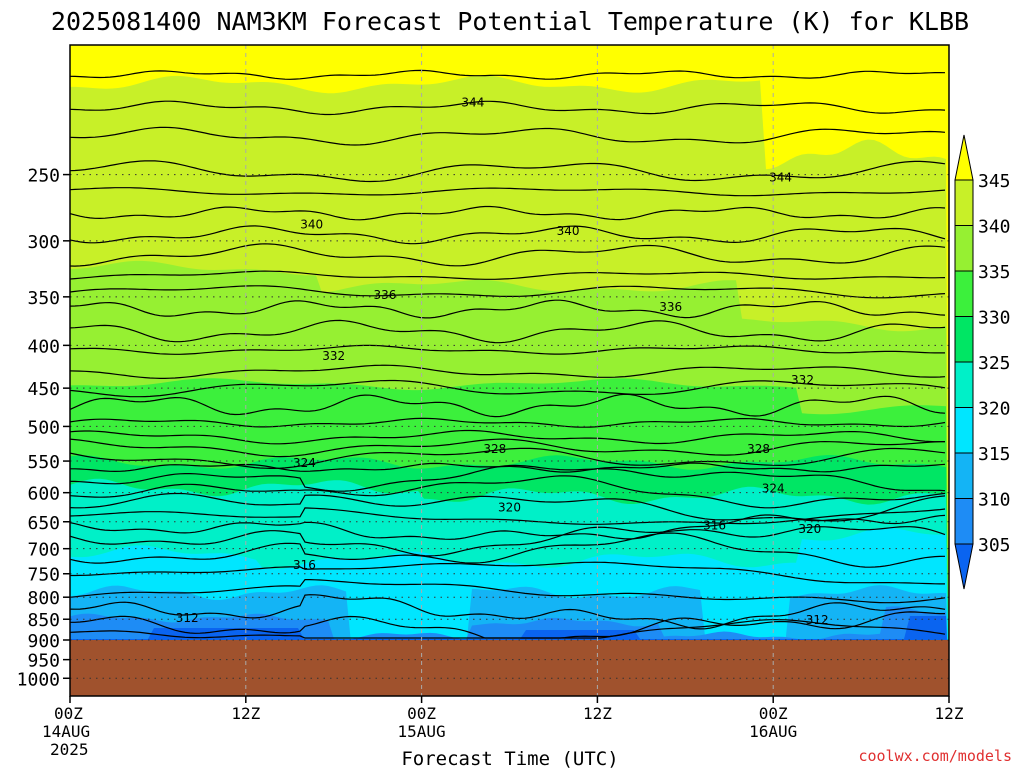 This screenshot has width=1024, height=768. What do you see at coordinates (935, 756) in the screenshot?
I see `site-credit: coolwx.com/models` at bounding box center [935, 756].